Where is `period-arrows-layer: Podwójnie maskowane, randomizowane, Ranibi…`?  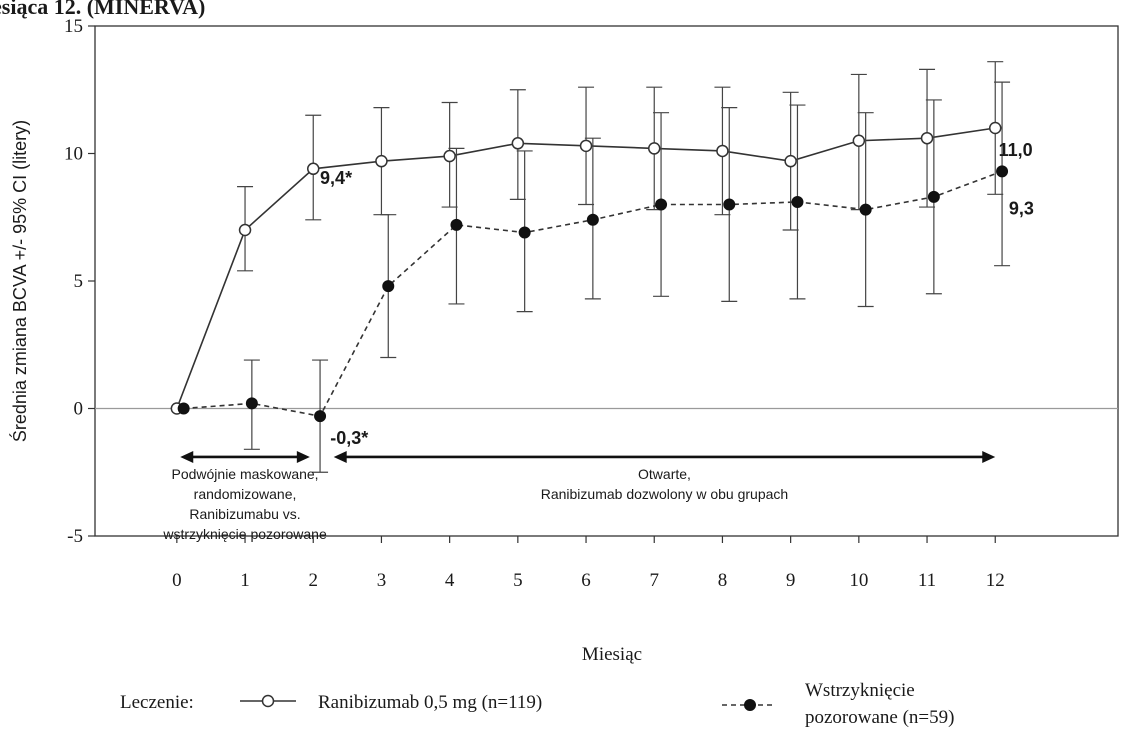 period-arrows-layer: Podwójnie maskowane, randomizowane, Ranibi… is located at coordinates (579, 496).